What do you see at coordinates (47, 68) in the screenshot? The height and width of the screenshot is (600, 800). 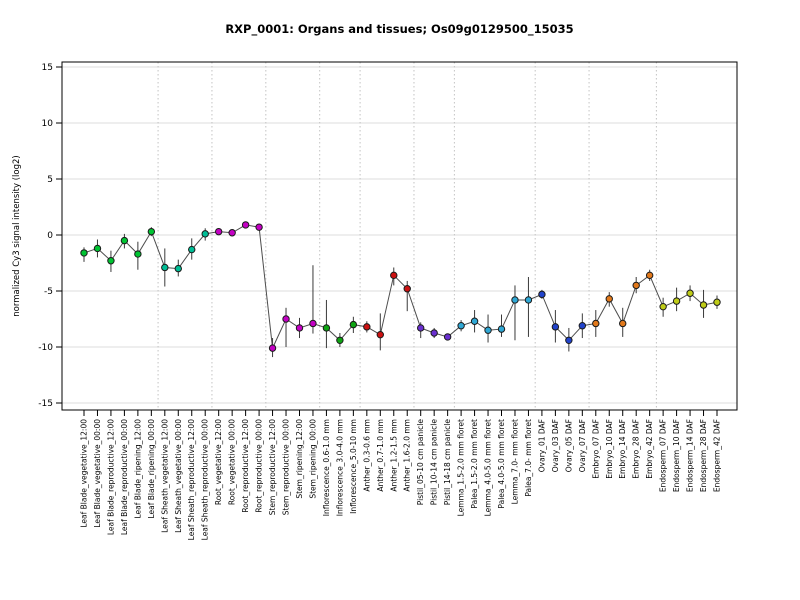 I see `y-tick-label: 15` at bounding box center [47, 68].